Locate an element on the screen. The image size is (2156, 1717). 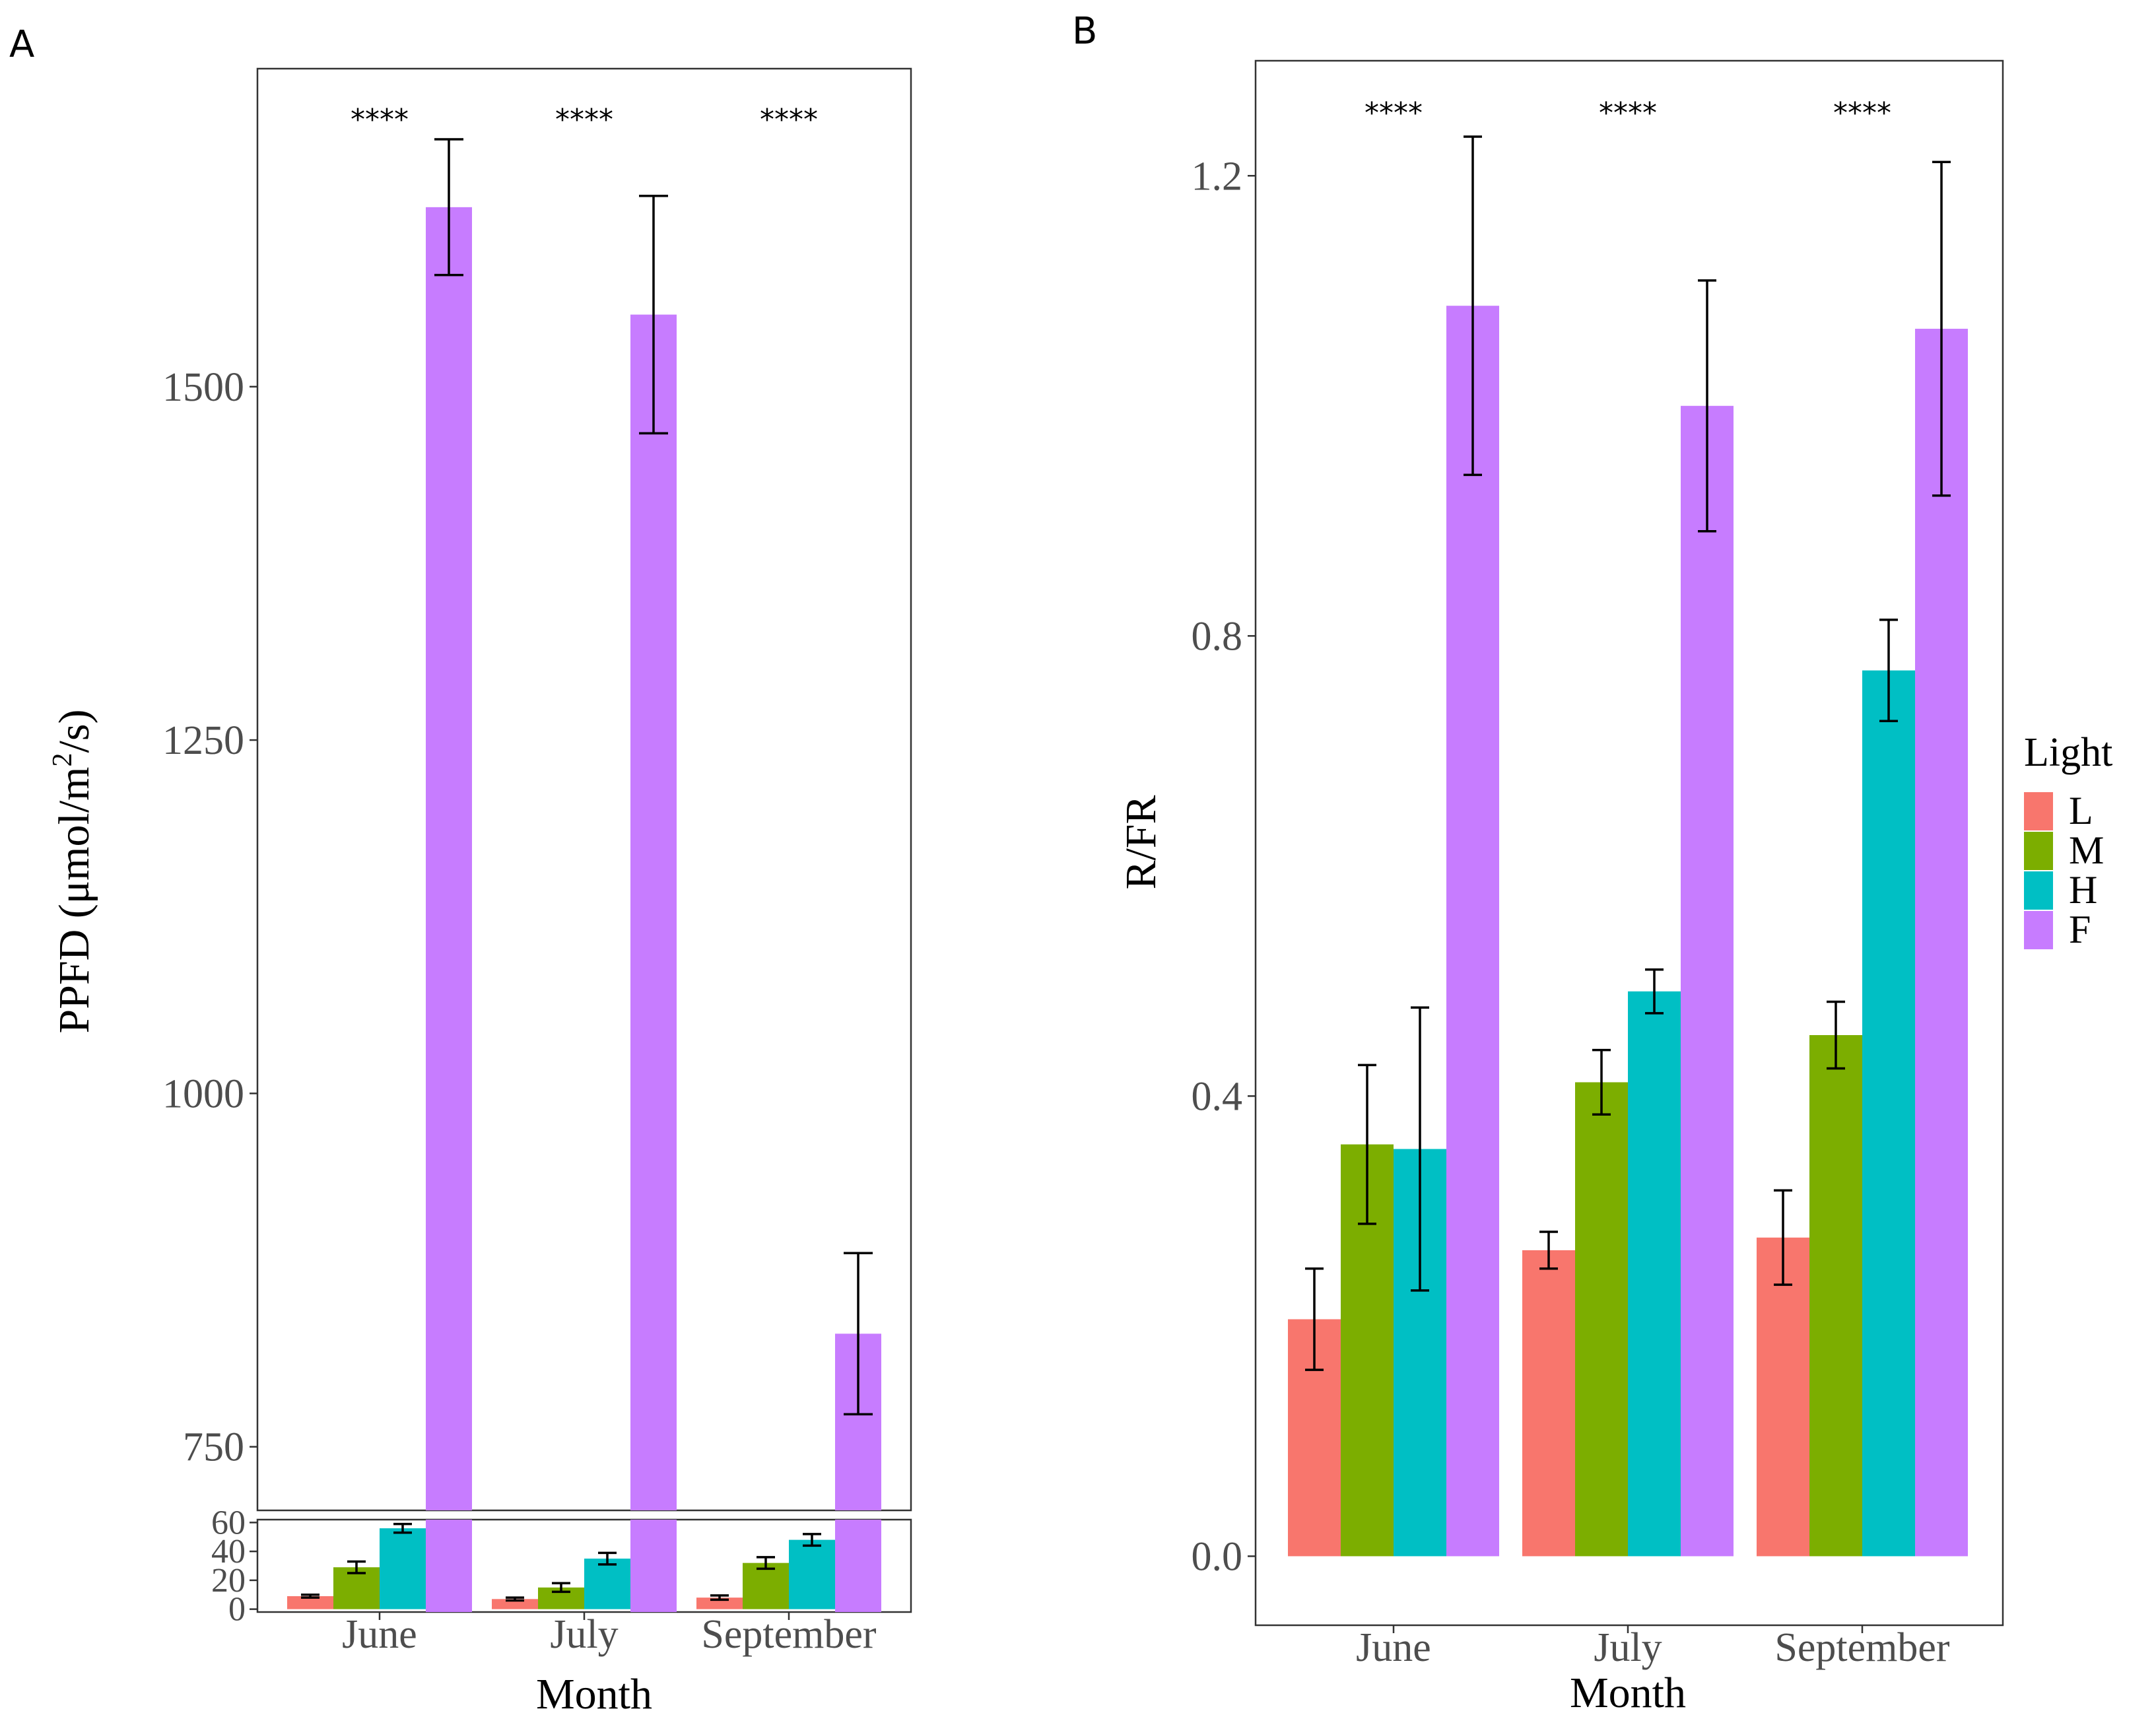
panel-a-bar-september-m-errorbar is located at coordinates (766, 1563).